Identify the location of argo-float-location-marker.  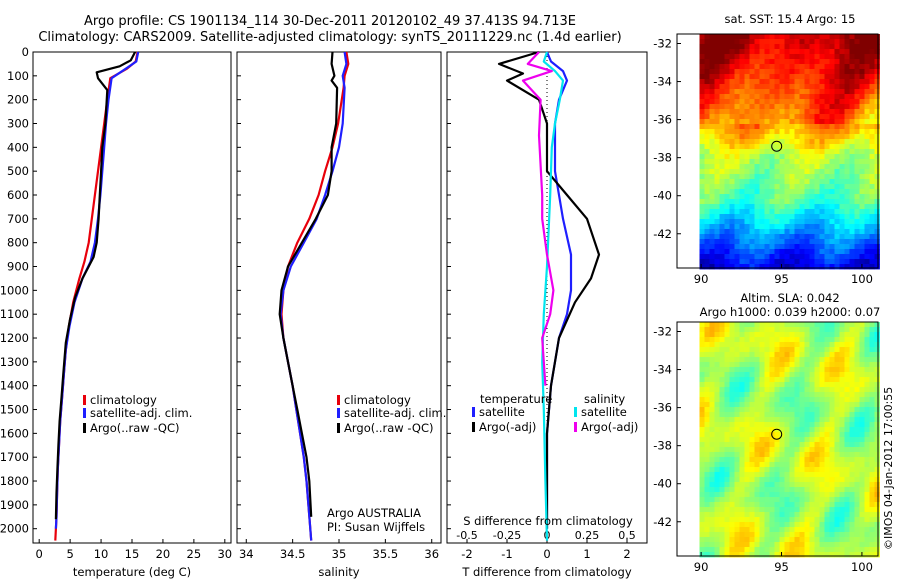
(777, 434).